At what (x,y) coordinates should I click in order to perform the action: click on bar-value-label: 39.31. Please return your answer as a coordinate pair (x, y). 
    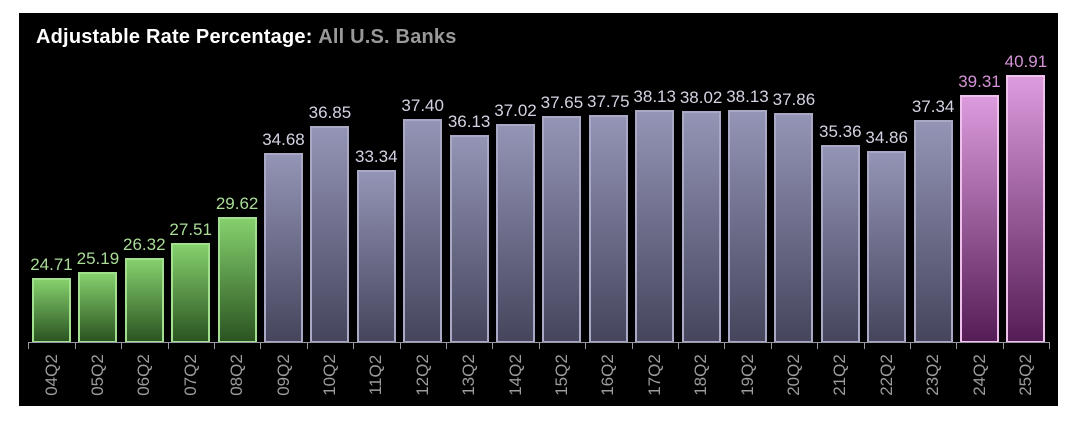
    Looking at the image, I should click on (979, 81).